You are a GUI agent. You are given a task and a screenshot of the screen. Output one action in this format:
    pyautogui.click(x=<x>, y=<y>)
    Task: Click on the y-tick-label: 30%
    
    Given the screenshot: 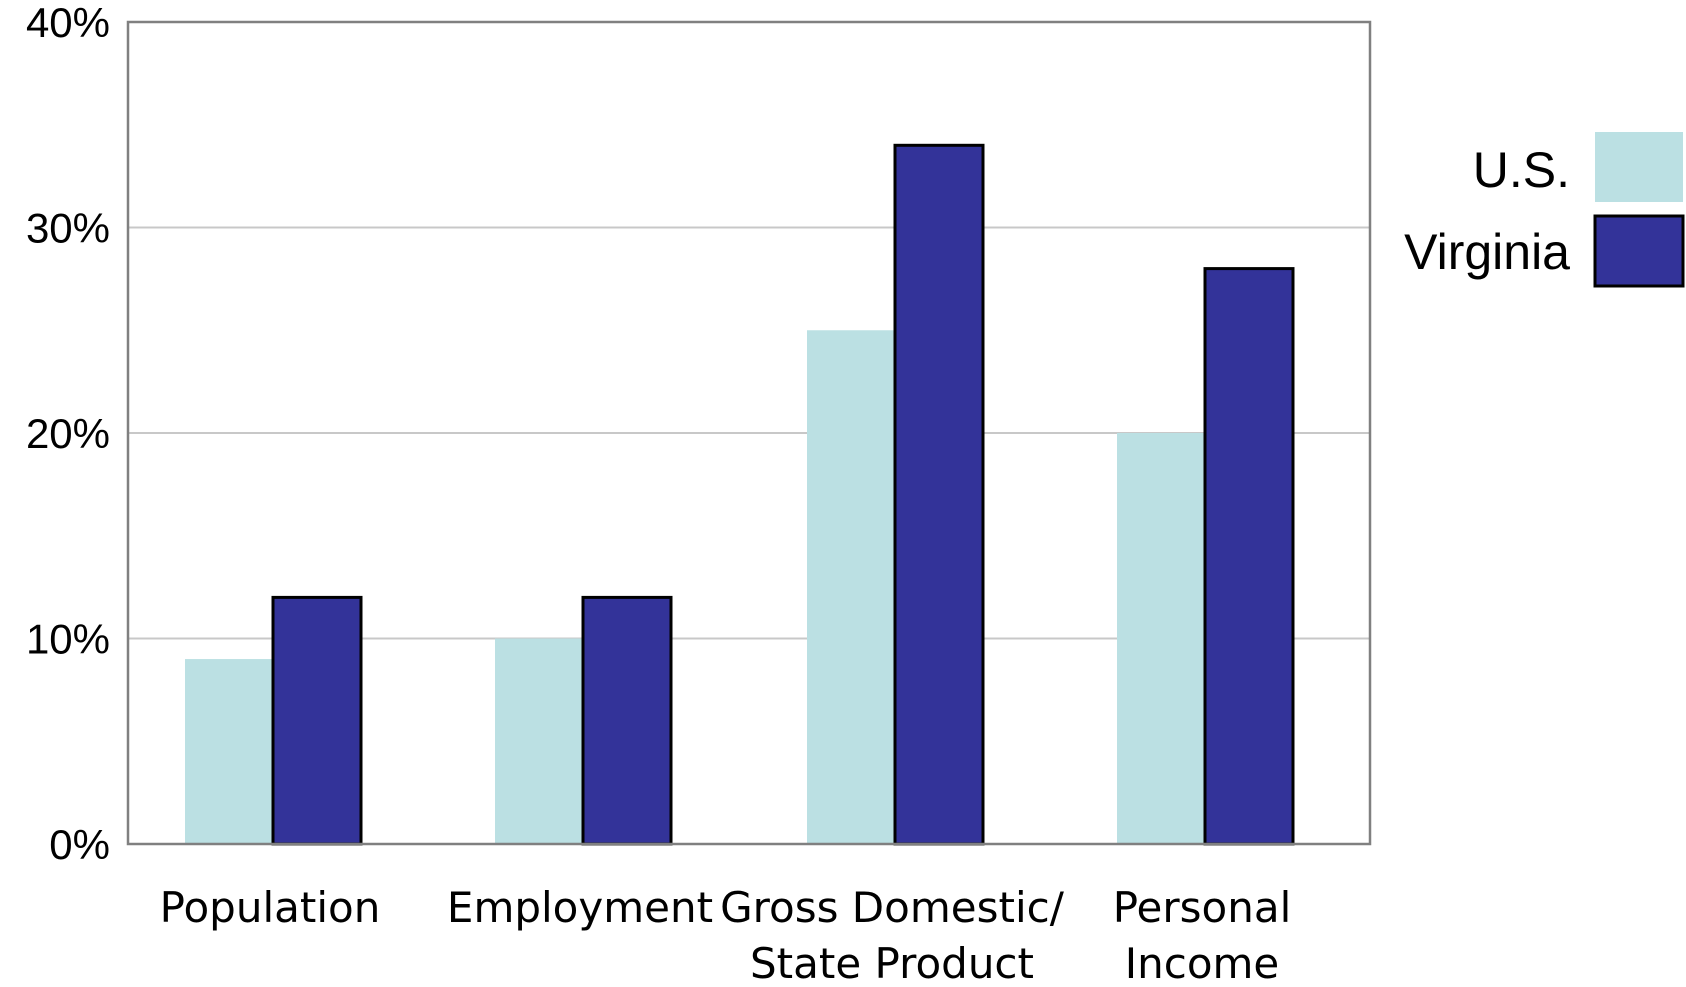 What is the action you would take?
    pyautogui.click(x=68, y=228)
    